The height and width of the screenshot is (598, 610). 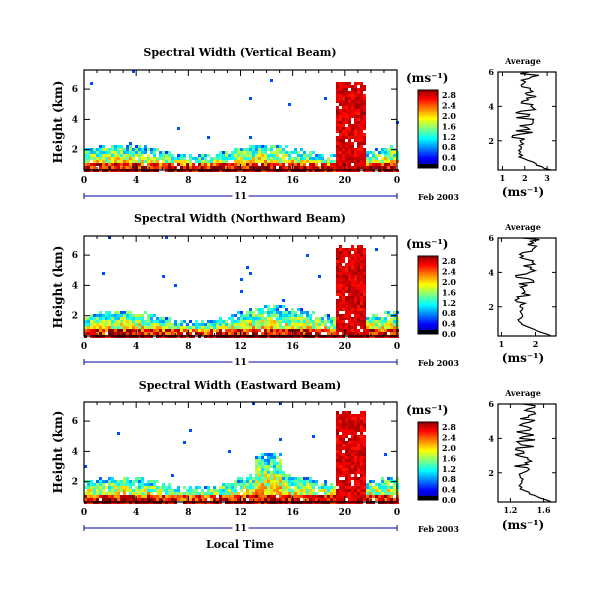 I want to click on profile-y-tick-label: 2, so click(x=491, y=141).